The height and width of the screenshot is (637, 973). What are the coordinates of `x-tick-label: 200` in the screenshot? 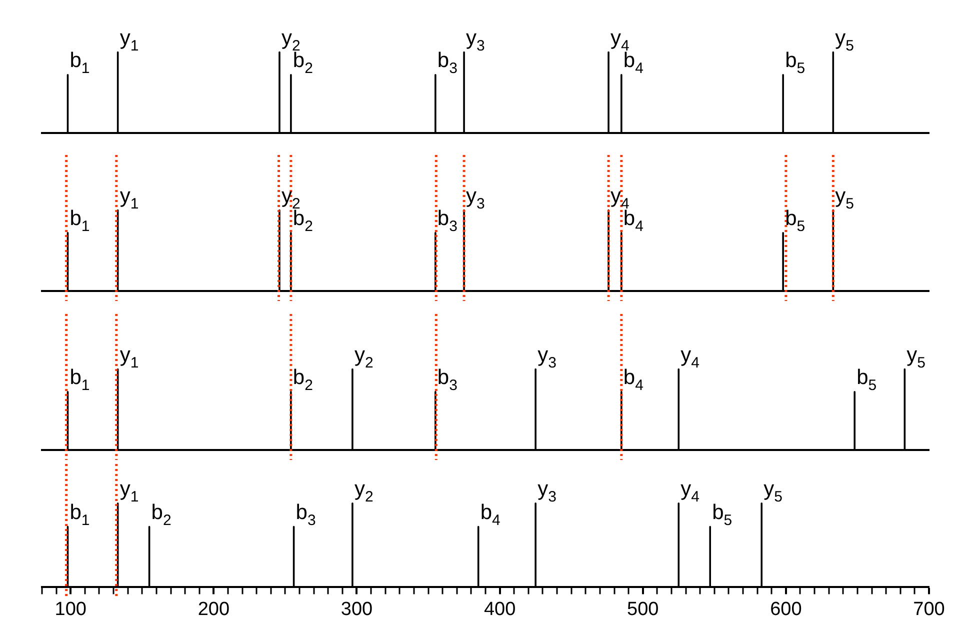 It's located at (214, 609).